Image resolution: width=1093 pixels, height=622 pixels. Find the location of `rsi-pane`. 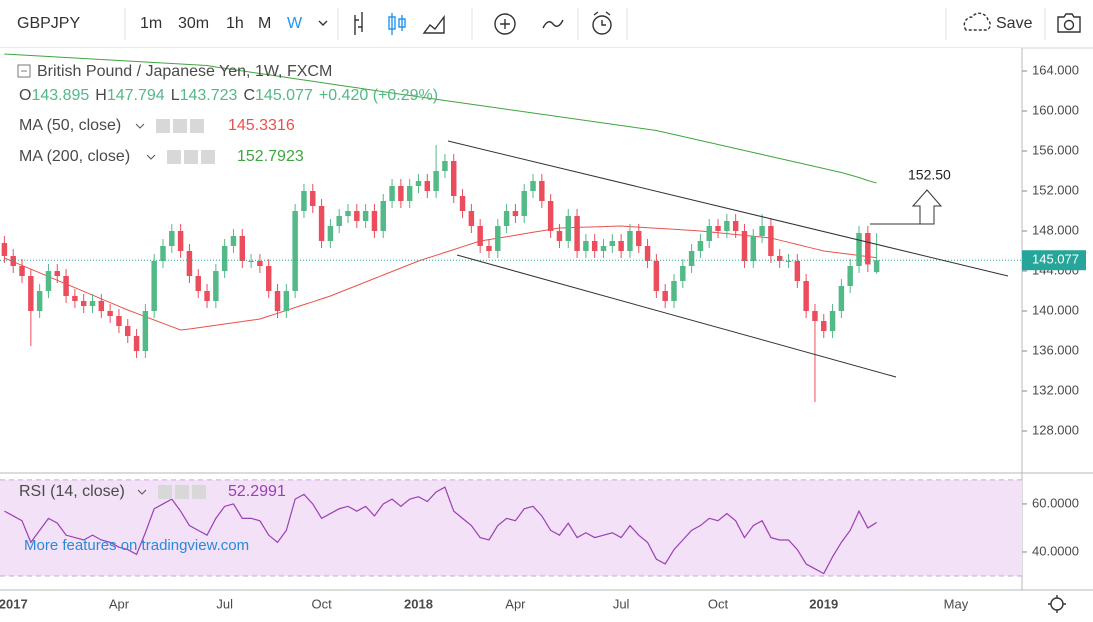

rsi-pane is located at coordinates (511, 528).